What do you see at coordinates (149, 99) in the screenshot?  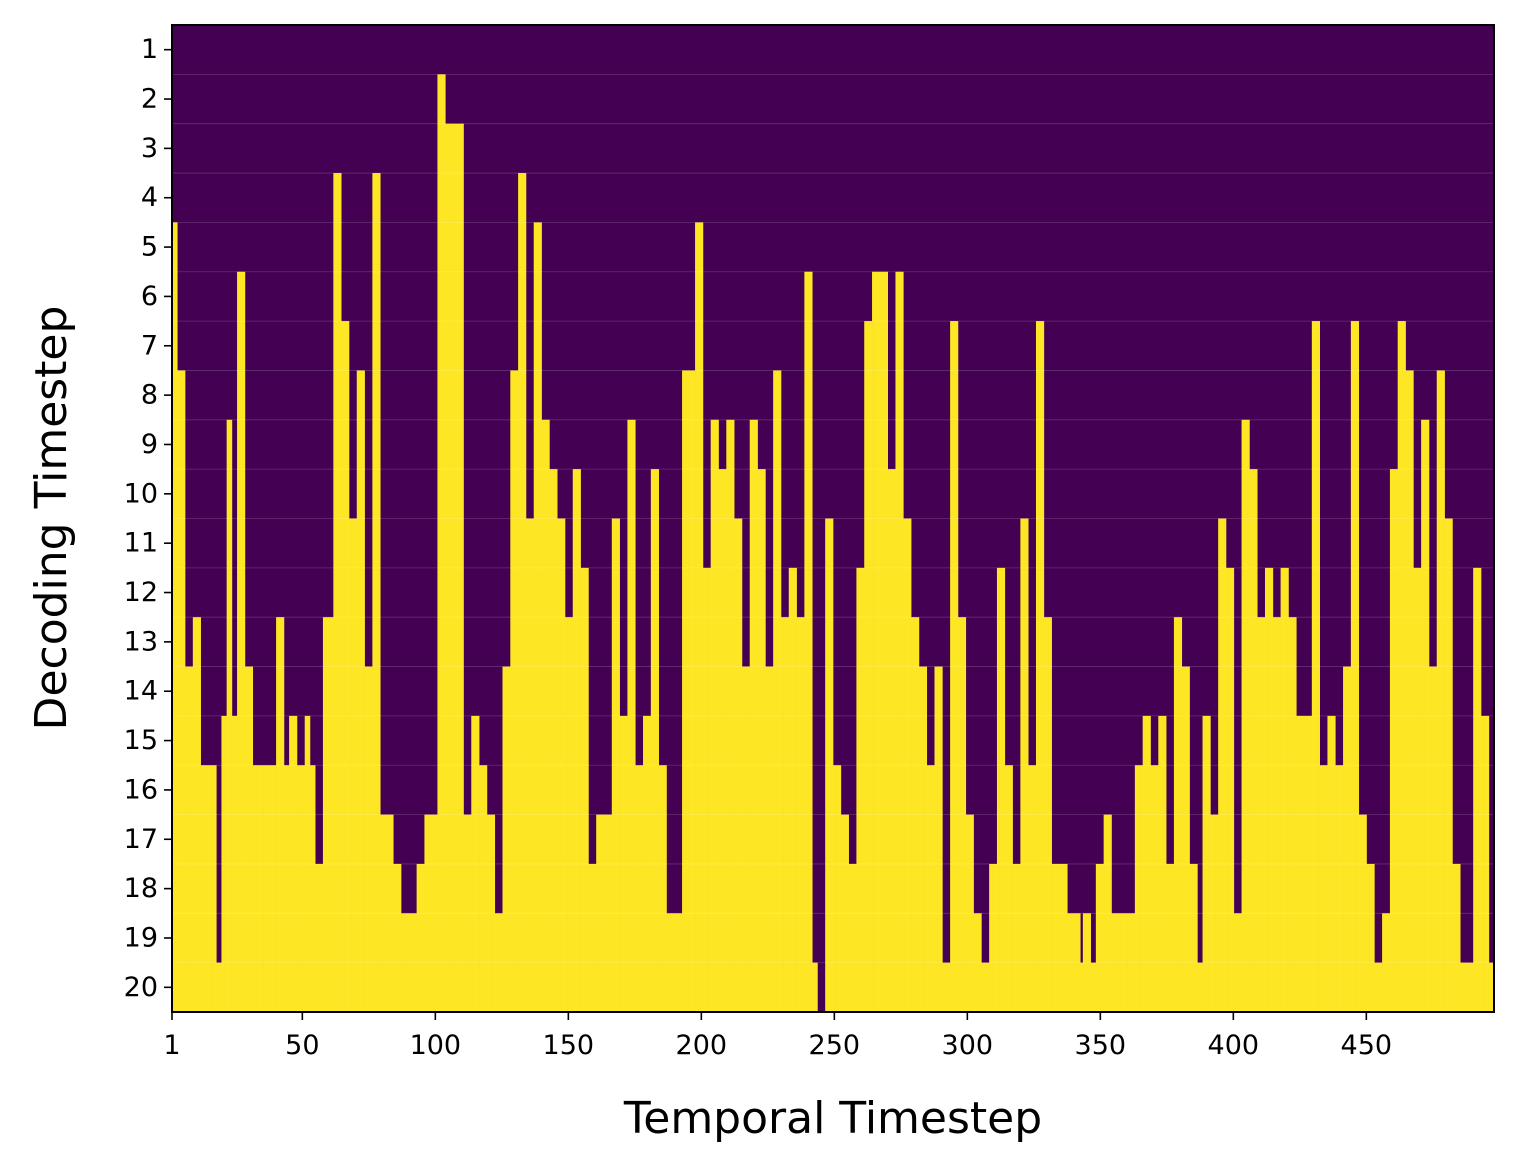 I see `y-tick-label: 2` at bounding box center [149, 99].